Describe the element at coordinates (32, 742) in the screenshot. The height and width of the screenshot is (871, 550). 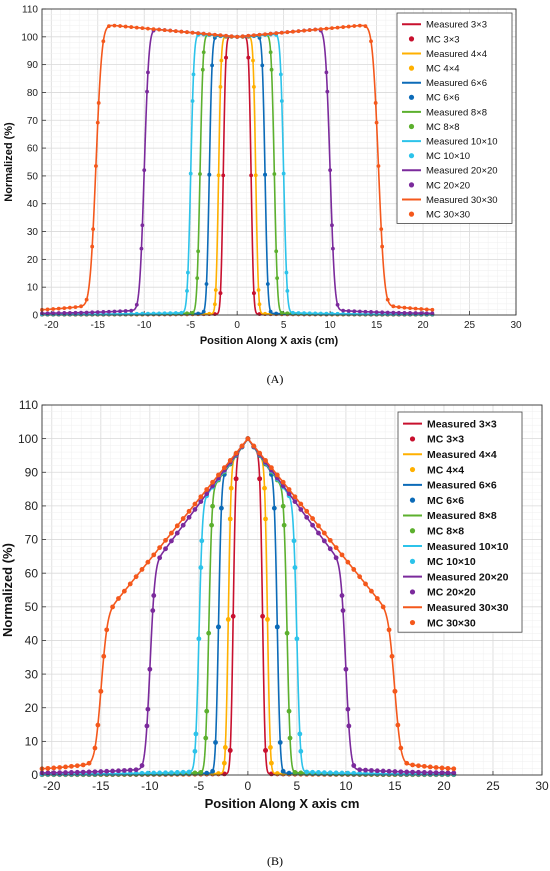
I see `y-tick-label: 10` at that location.